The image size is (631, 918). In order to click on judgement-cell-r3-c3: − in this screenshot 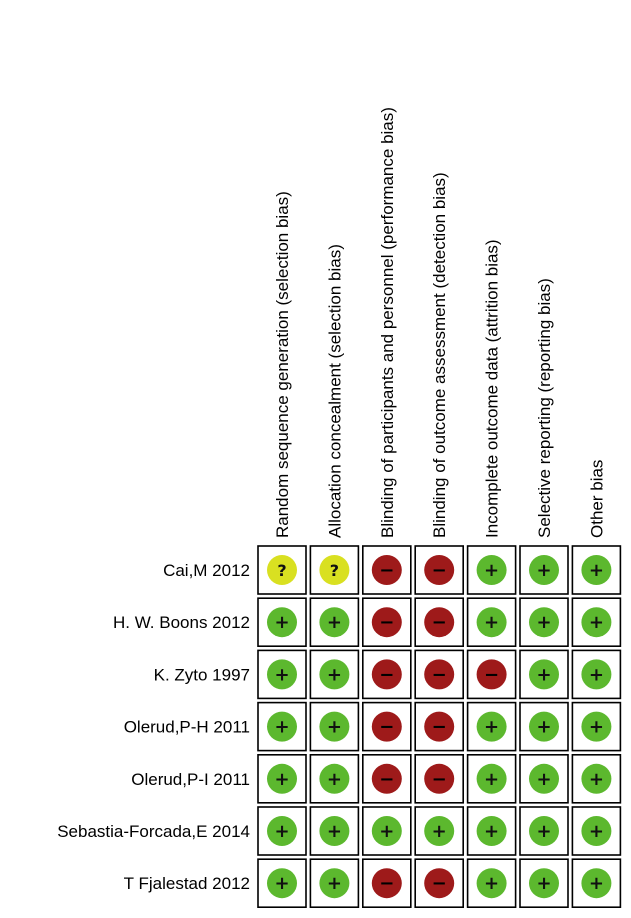, I will do `click(386, 674)`.